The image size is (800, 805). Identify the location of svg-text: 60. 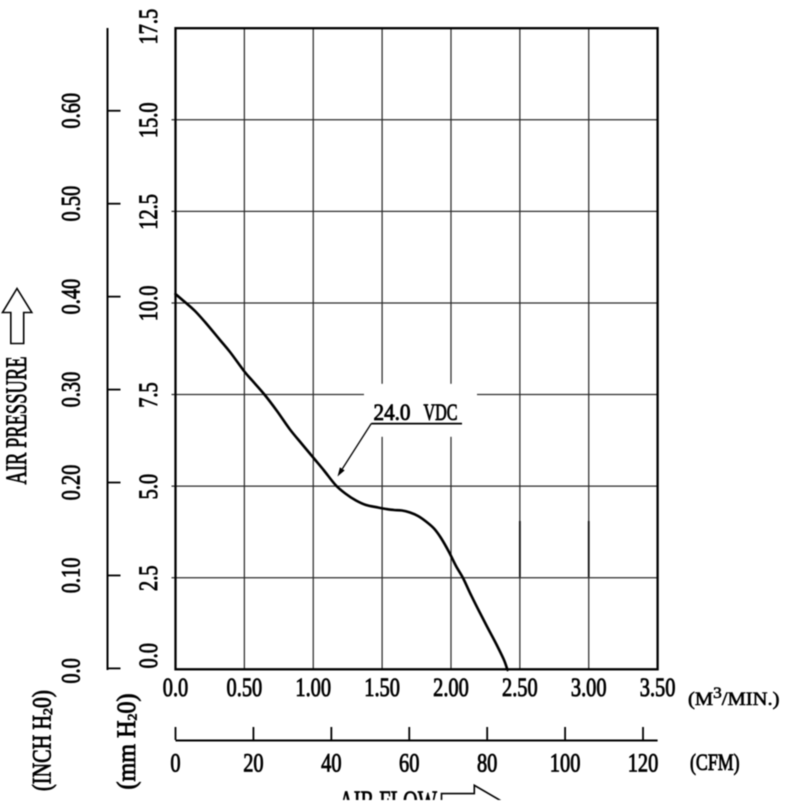
(409, 763).